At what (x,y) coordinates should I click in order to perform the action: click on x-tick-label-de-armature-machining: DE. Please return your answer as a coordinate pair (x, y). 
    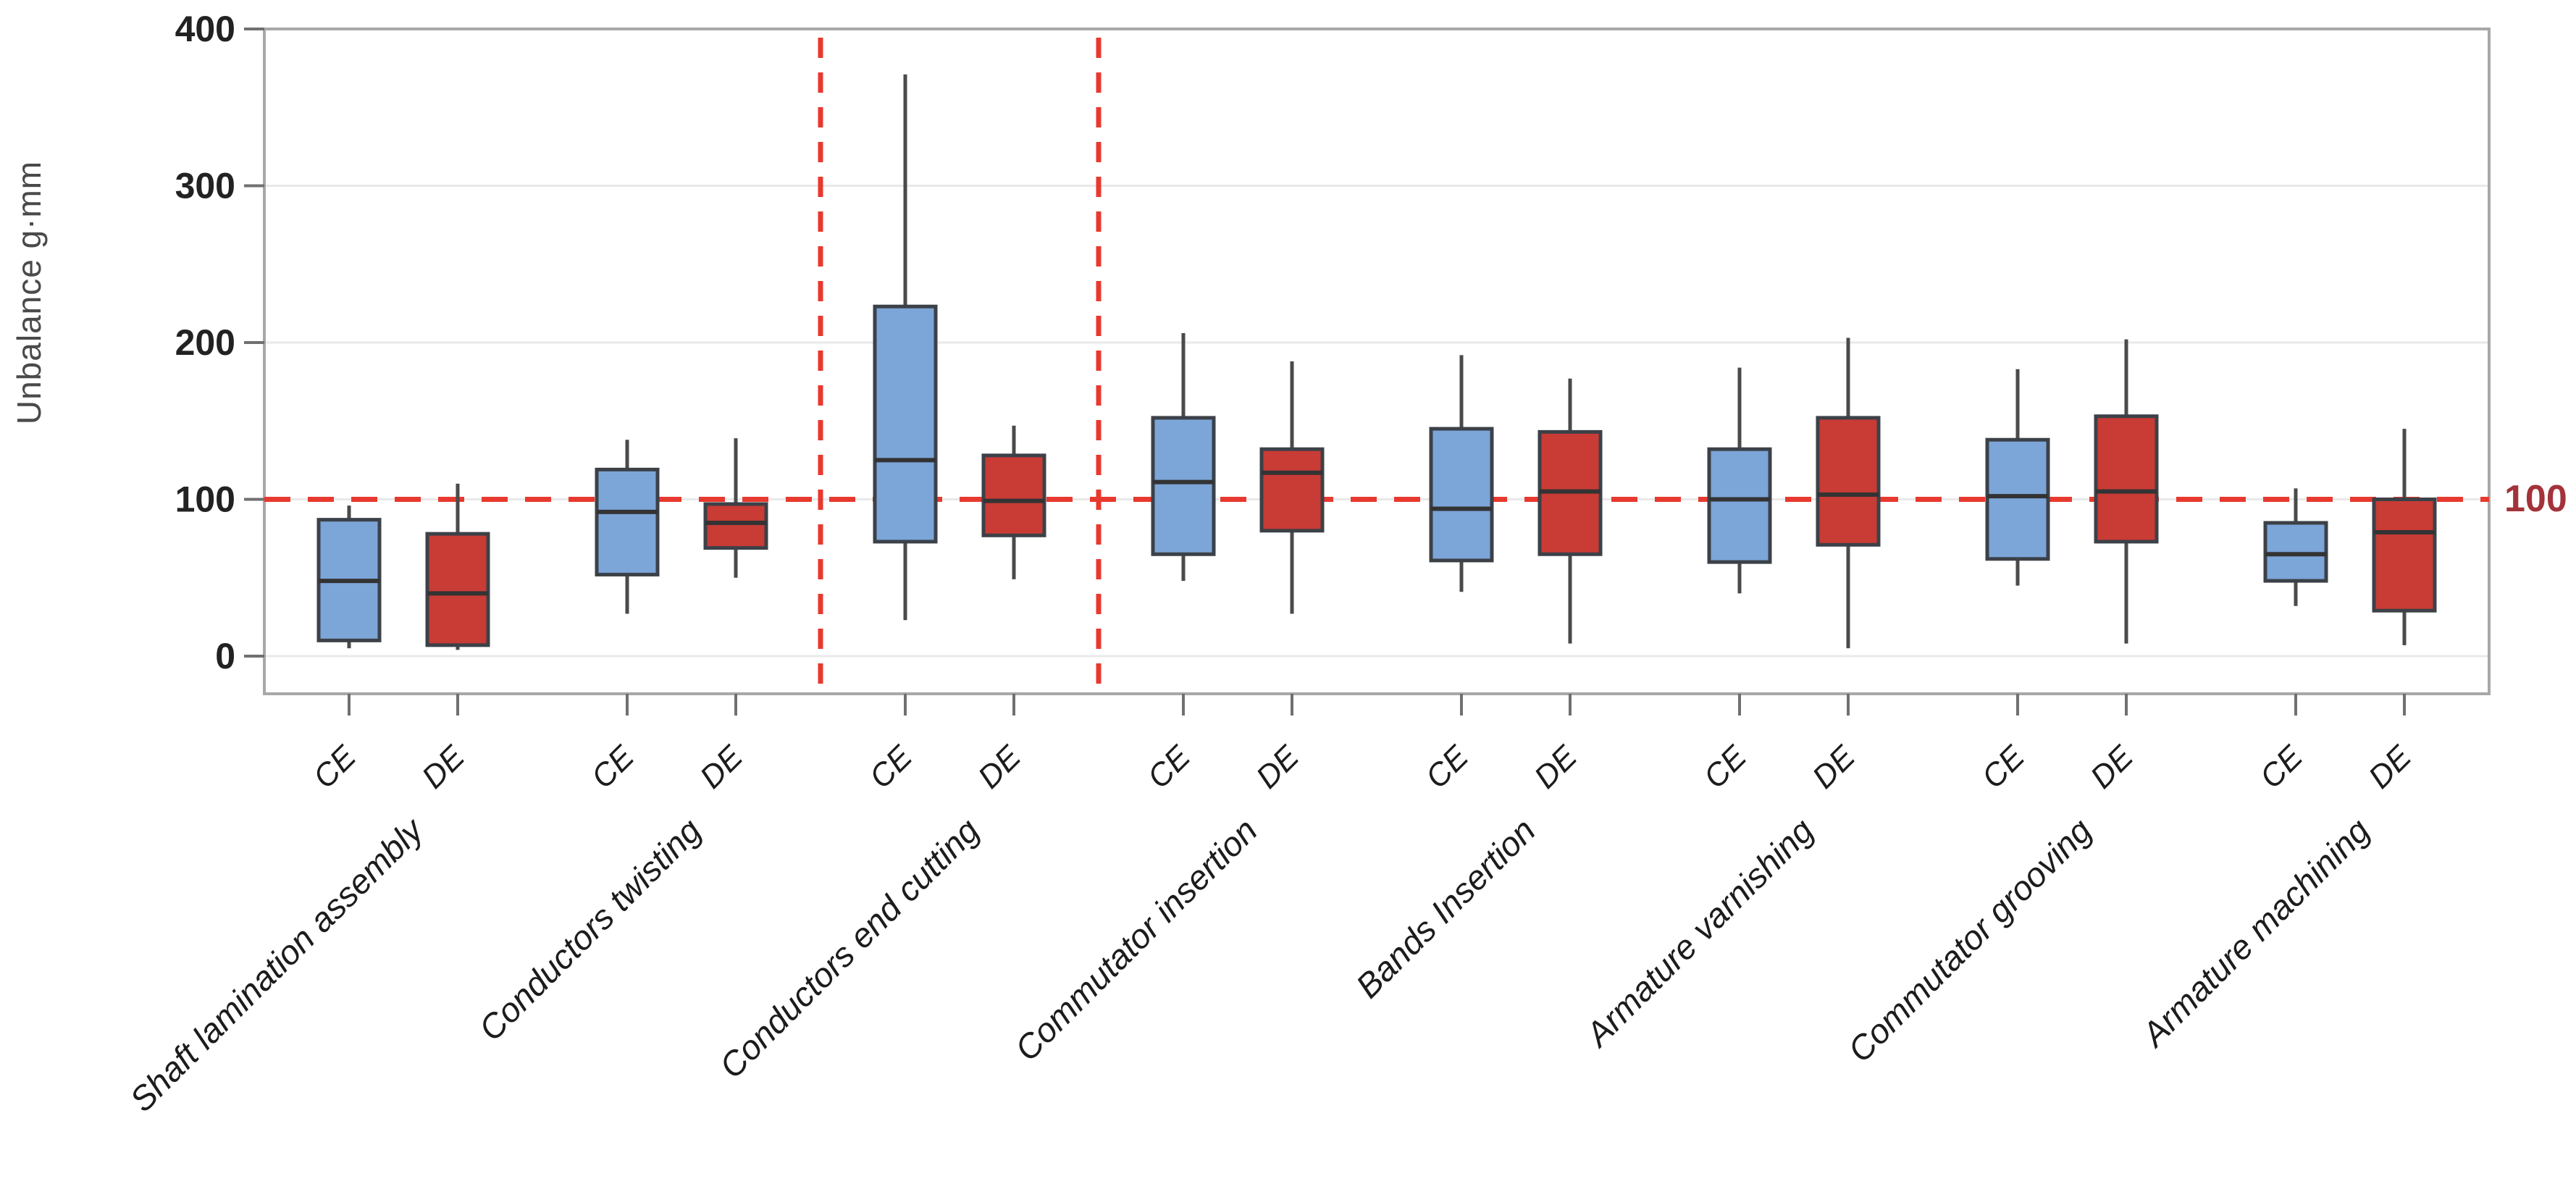
    Looking at the image, I should click on (2390, 767).